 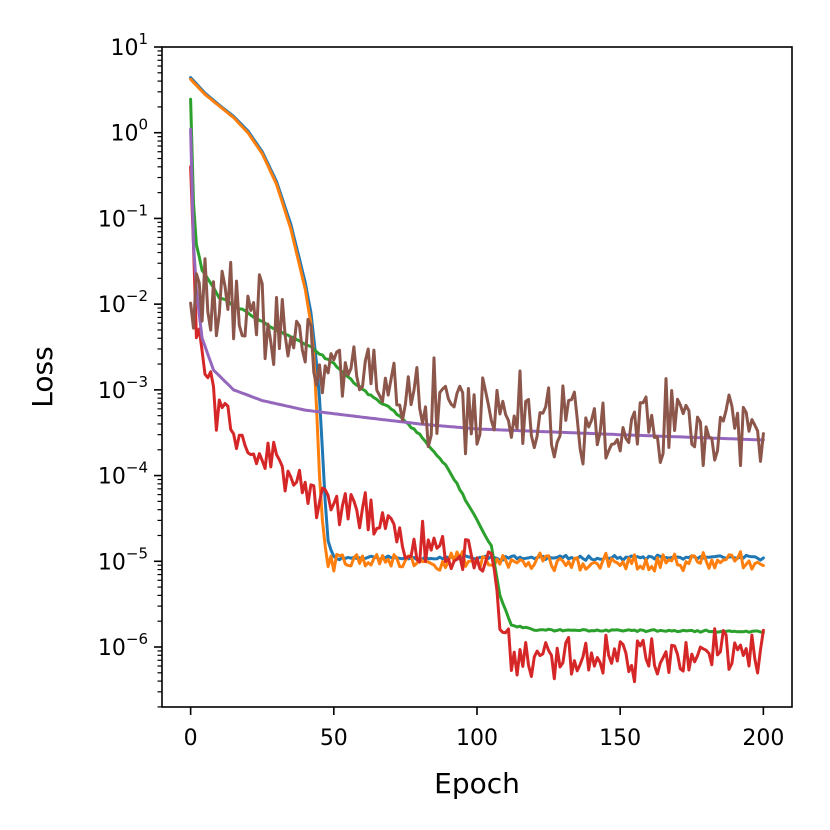 What do you see at coordinates (137, 553) in the screenshot?
I see `y-tick-power: −5` at bounding box center [137, 553].